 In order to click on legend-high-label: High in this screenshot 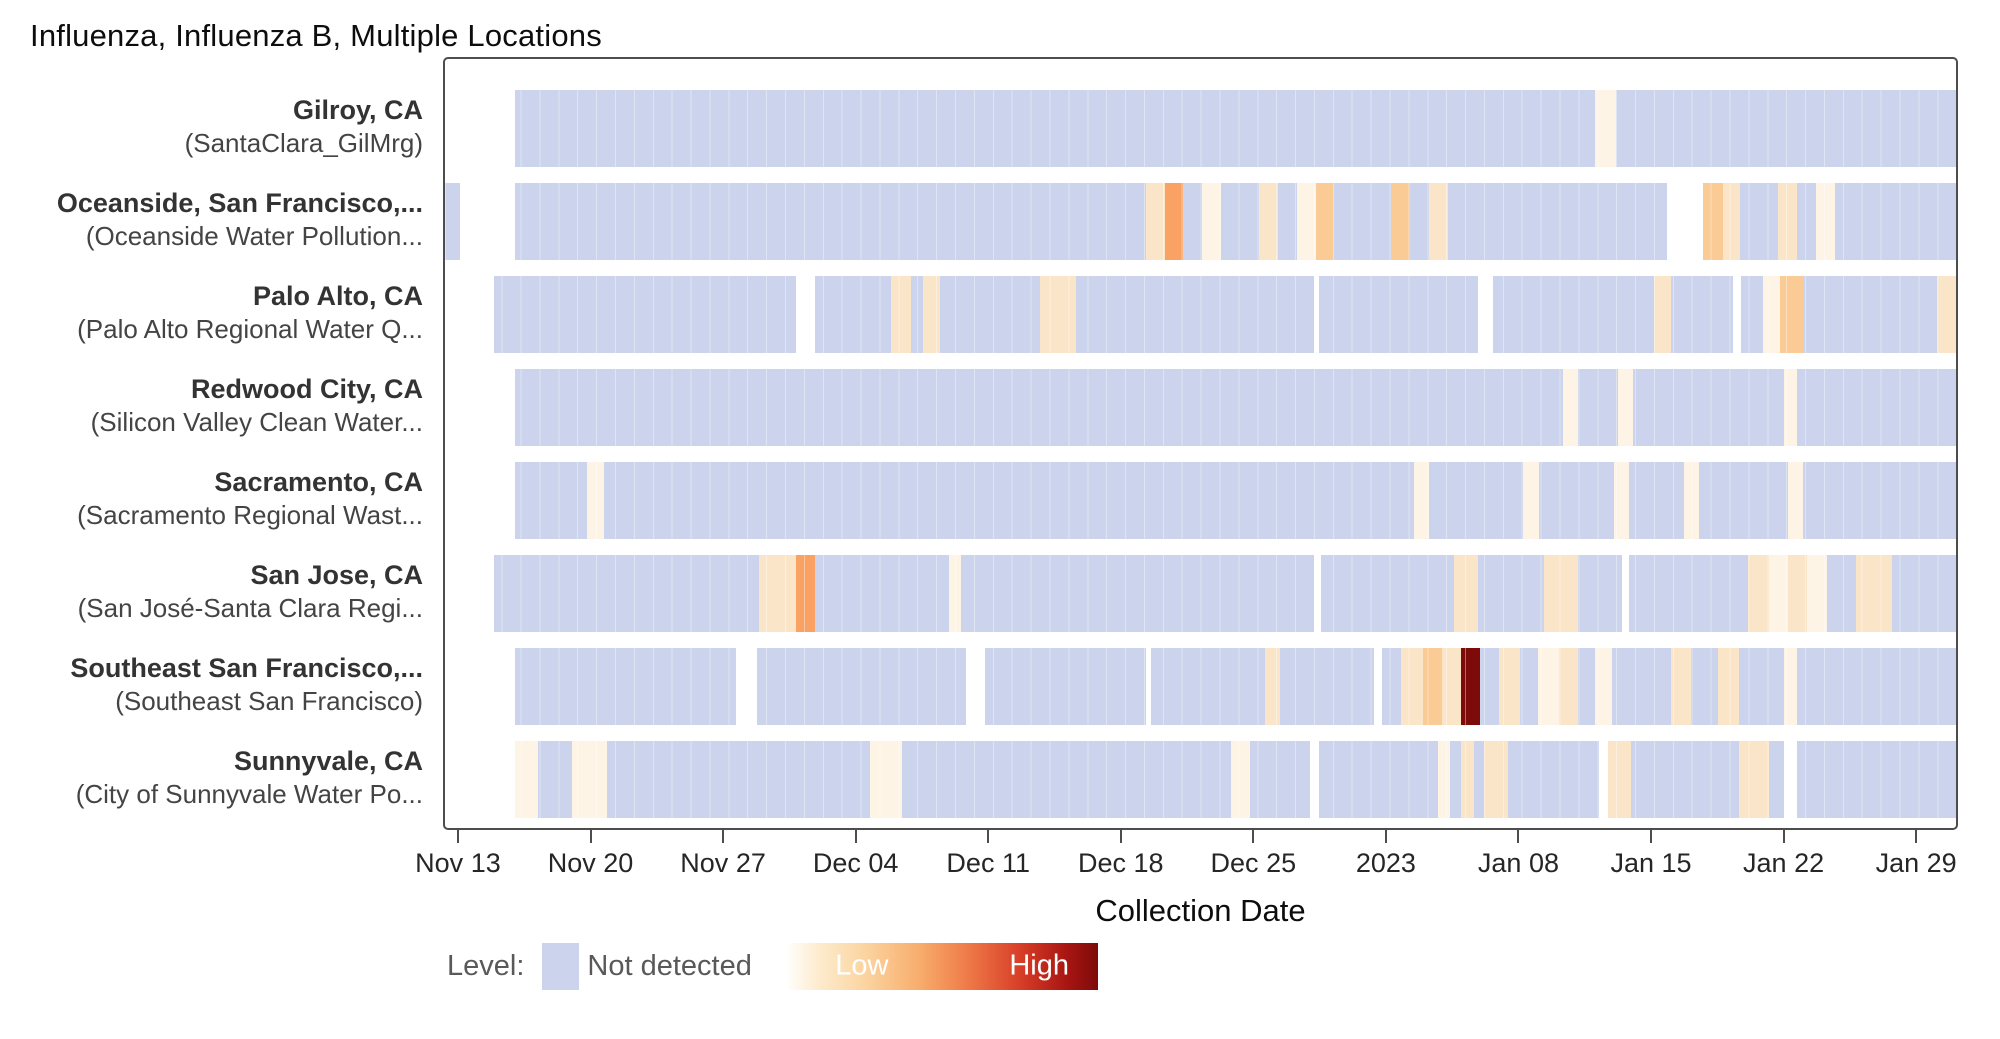, I will do `click(1039, 965)`.